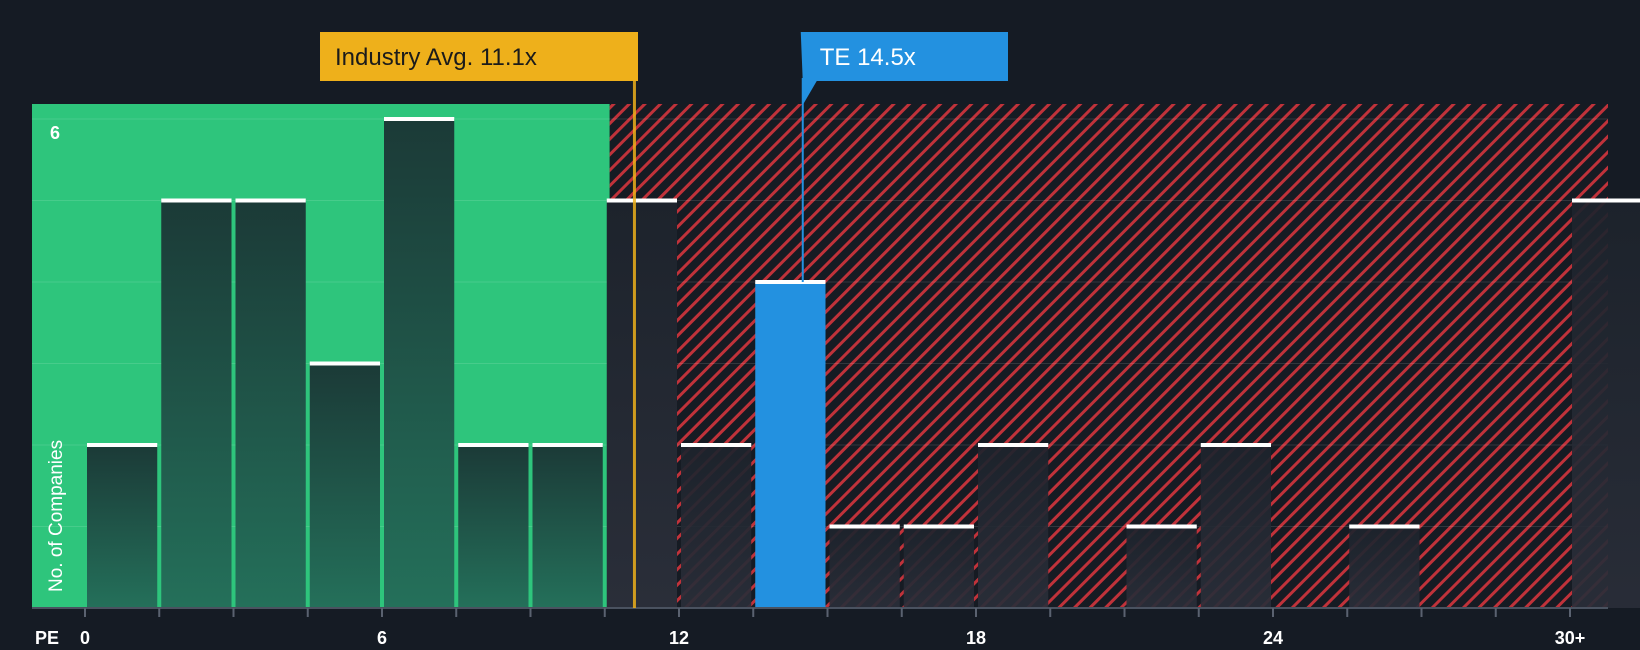 The width and height of the screenshot is (1640, 650). Describe the element at coordinates (868, 57) in the screenshot. I see `company-label: TE 14.5x` at that location.